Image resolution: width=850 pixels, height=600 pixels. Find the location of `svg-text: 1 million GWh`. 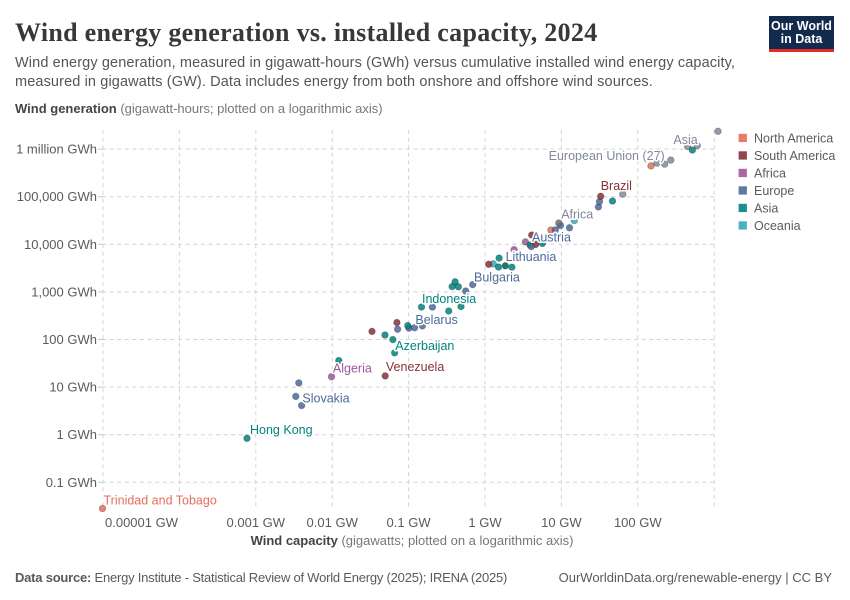

svg-text: 1 million GWh is located at coordinates (56, 149).